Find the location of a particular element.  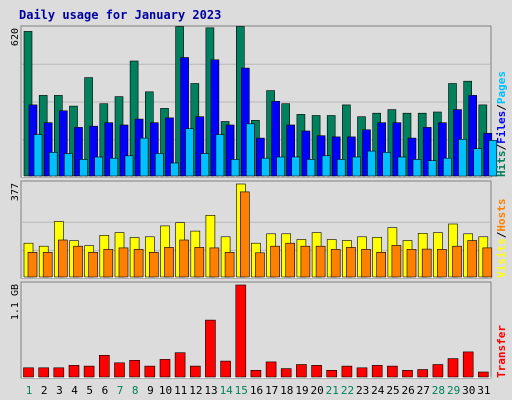

hits-files-pages-bar-hits is located at coordinates (28, 104).